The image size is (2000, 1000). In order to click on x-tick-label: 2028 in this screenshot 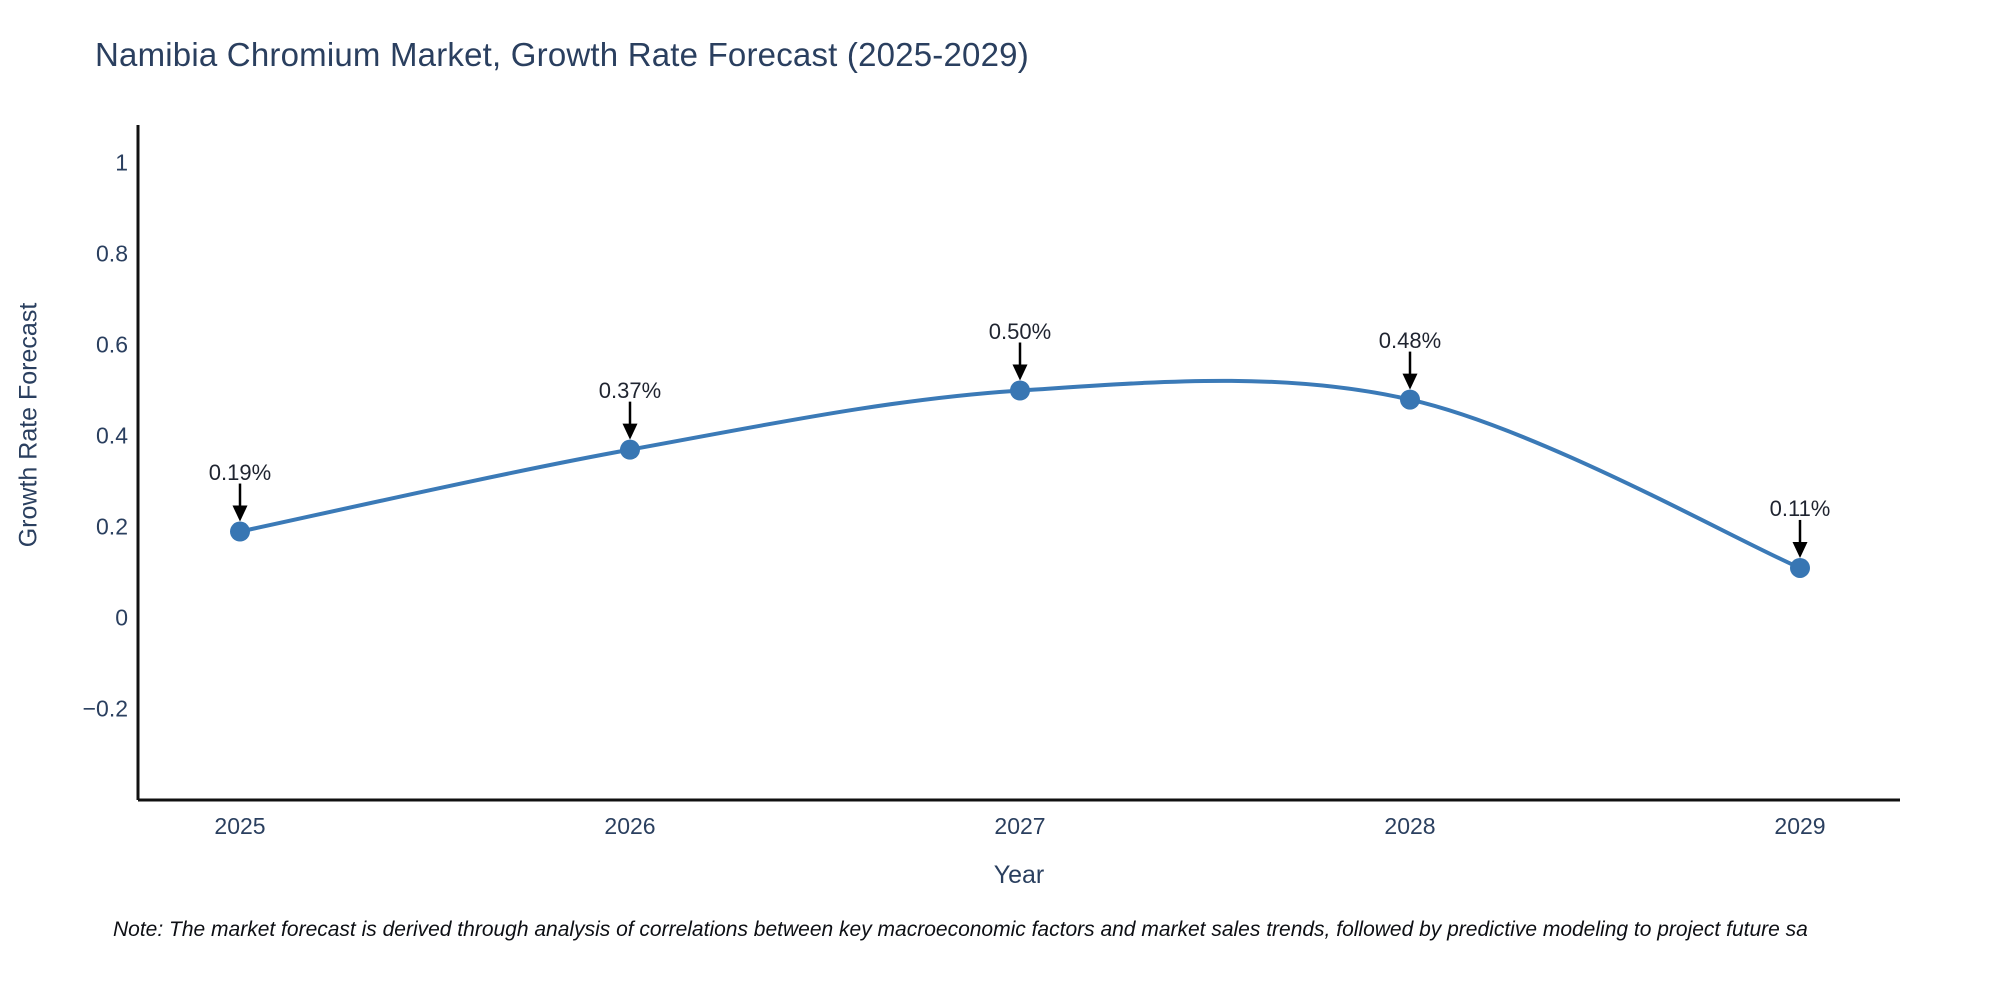, I will do `click(1410, 826)`.